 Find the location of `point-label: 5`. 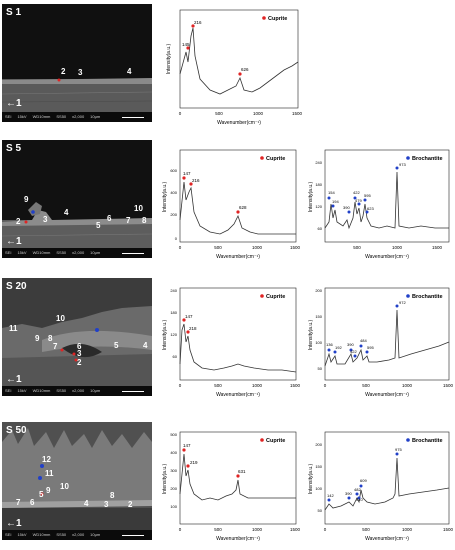

point-label: 5 is located at coordinates (98, 225).